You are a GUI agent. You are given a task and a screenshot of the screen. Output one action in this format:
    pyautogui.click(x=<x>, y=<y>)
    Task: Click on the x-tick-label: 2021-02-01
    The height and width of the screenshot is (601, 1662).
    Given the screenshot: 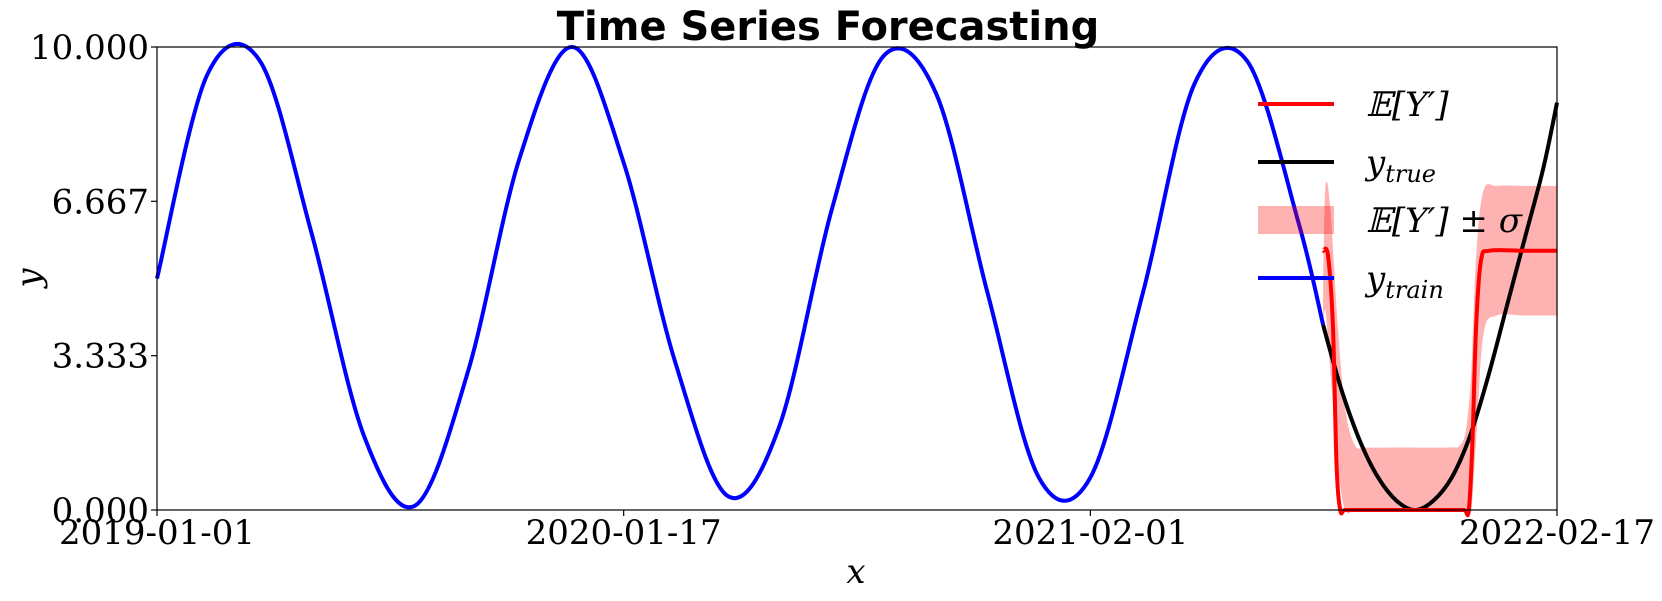 What is the action you would take?
    pyautogui.click(x=1090, y=533)
    